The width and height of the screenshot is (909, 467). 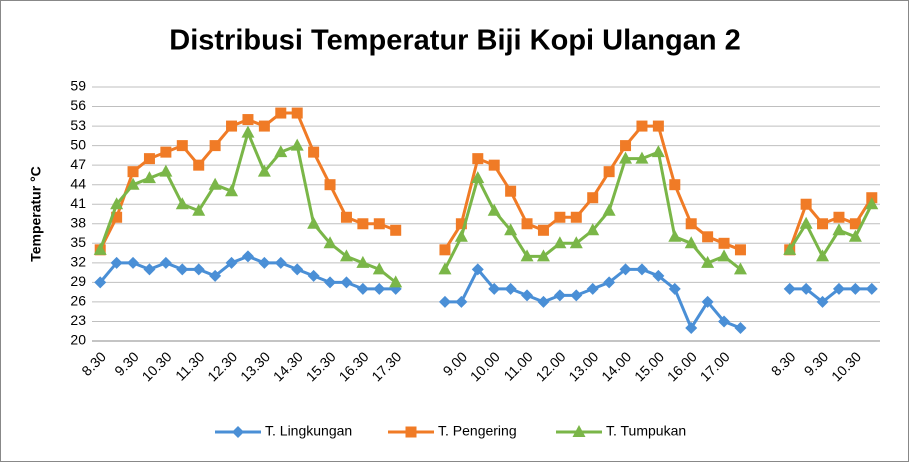 What do you see at coordinates (78, 203) in the screenshot?
I see `y-tick-label: 41` at bounding box center [78, 203].